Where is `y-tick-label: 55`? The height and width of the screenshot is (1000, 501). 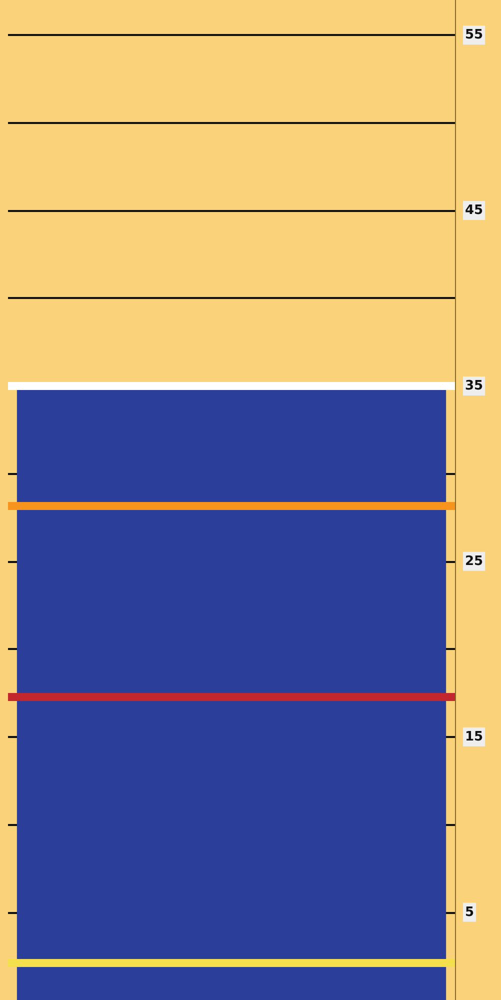 y-tick-label: 55 is located at coordinates (474, 35).